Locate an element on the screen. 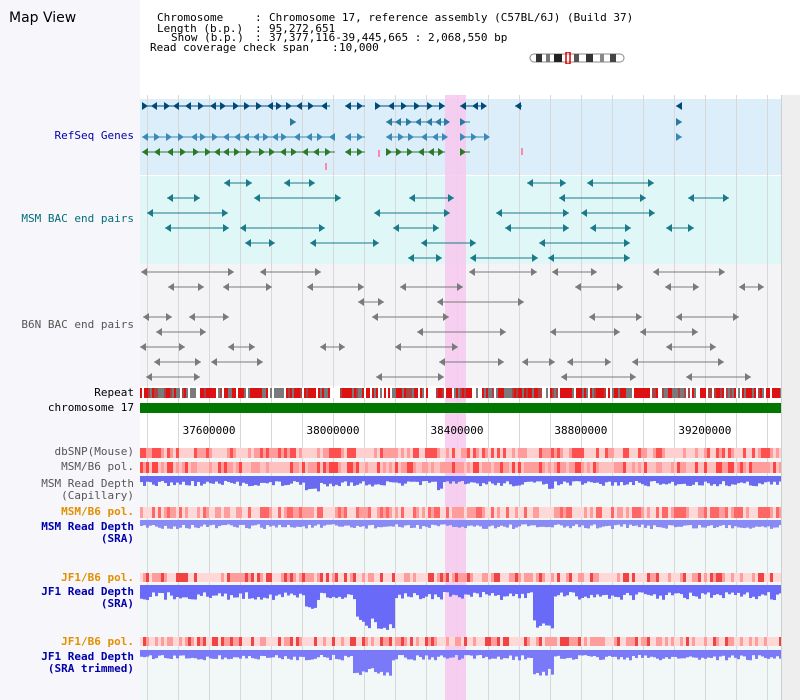 The height and width of the screenshot is (700, 800). b6n-bac-label: B6N BAC end pairs is located at coordinates (77, 324).